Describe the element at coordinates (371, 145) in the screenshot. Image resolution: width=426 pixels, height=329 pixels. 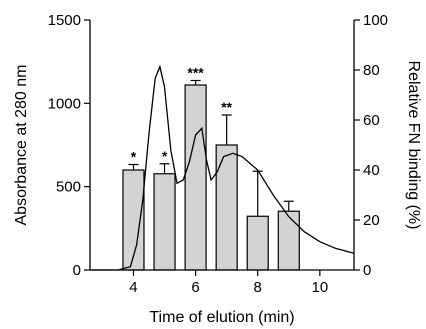
I see `right-ticks: 0 20 40 60 80 100` at that location.